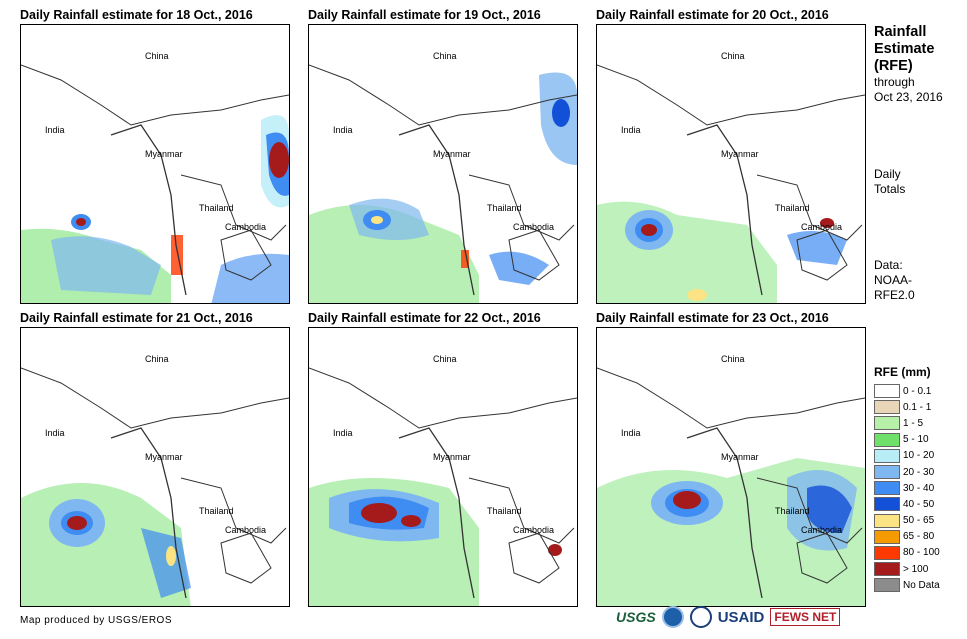 Image resolution: width=967 pixels, height=639 pixels. I want to click on legend-item: 1 - 5, so click(907, 423).